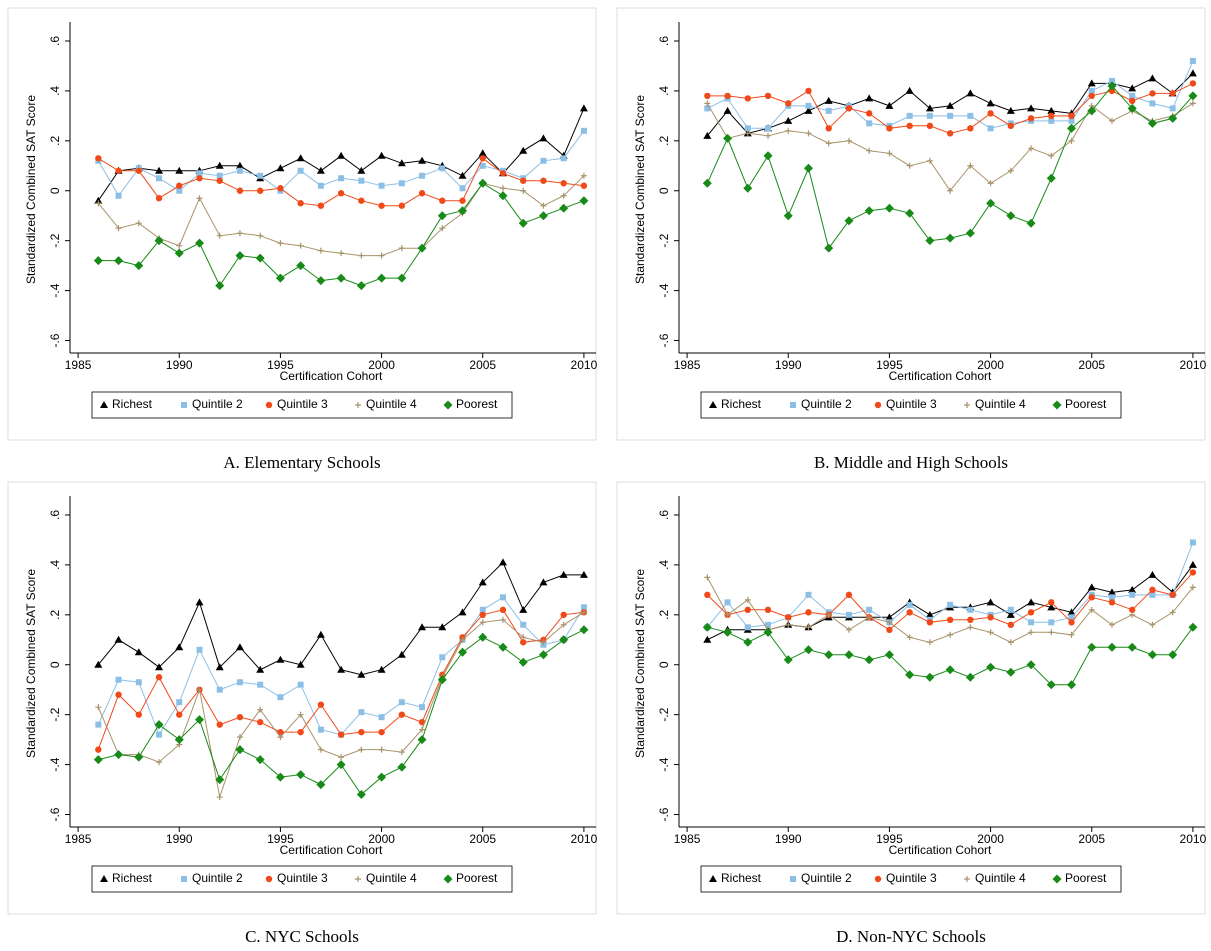 Image resolution: width=1211 pixels, height=951 pixels. What do you see at coordinates (664, 814) in the screenshot?
I see `y-tick-label: -.6` at bounding box center [664, 814].